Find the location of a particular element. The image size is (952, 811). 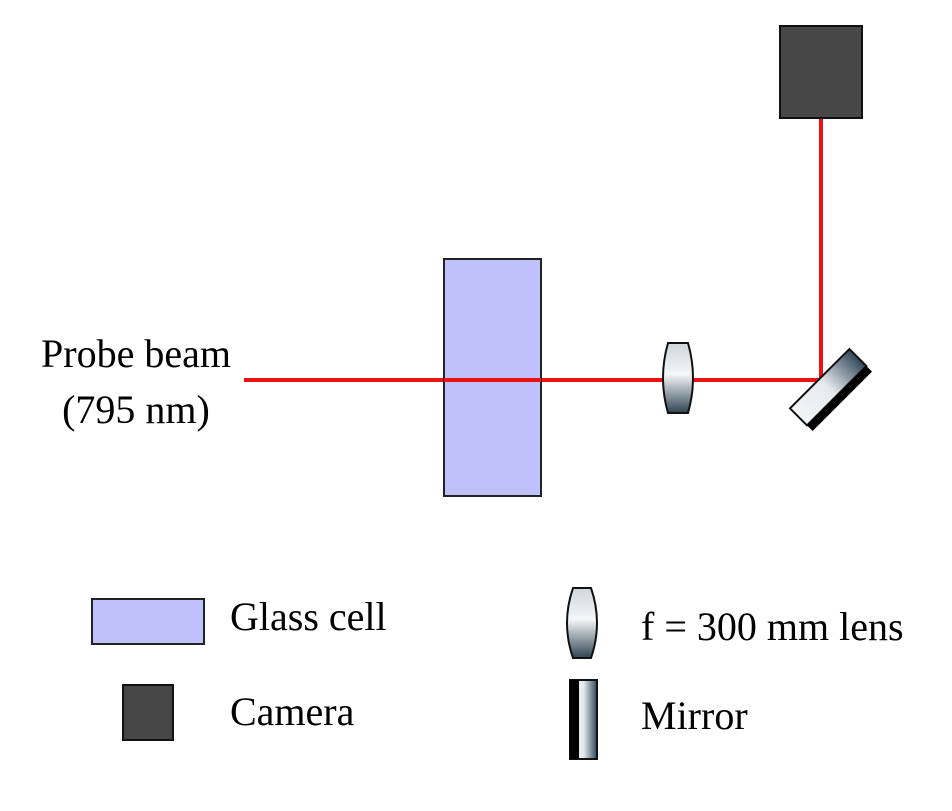

legend-camera-swatch is located at coordinates (148, 712).